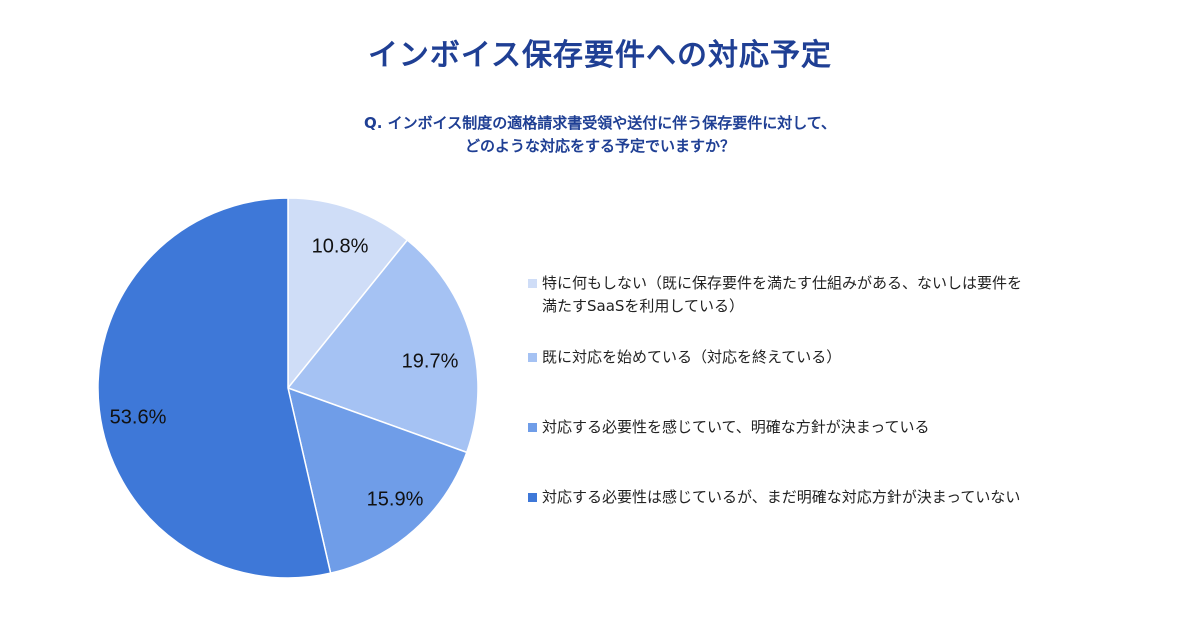 The image size is (1200, 630). Describe the element at coordinates (340, 246) in the screenshot. I see `slice-value-label-1: 10.8%` at that location.